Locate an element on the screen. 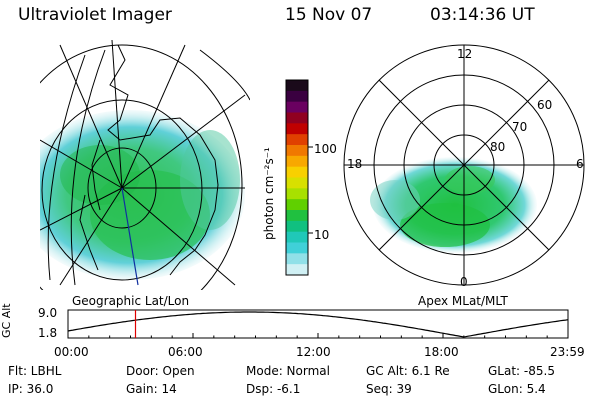  altitude-ylabel: GC Alt is located at coordinates (6, 320).